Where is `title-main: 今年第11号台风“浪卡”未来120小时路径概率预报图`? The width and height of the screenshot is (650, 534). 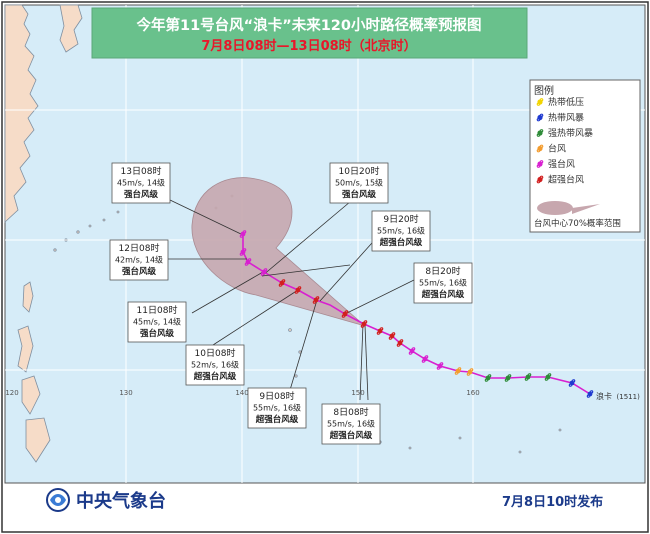 title-main: 今年第11号台风“浪卡”未来120小时路径概率预报图 is located at coordinates (308, 25).